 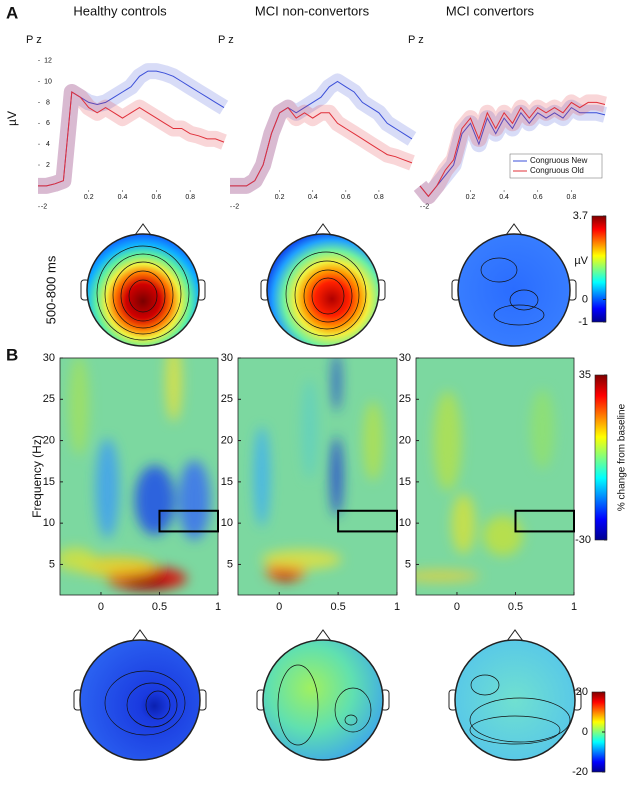 I want to click on y-tick-label: 2, so click(x=48, y=165).